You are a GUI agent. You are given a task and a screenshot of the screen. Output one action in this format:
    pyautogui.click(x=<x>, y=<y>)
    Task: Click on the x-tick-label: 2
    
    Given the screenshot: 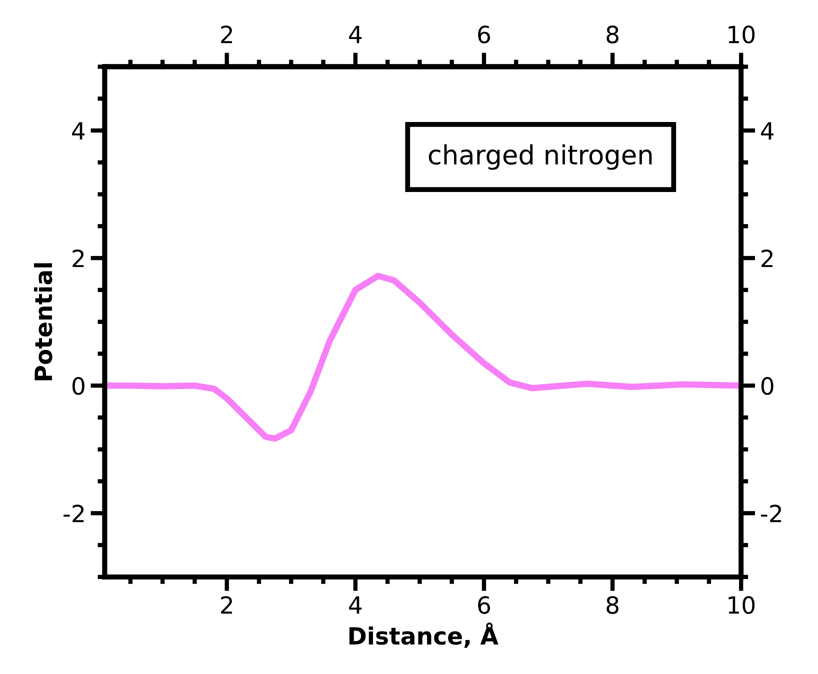 What is the action you would take?
    pyautogui.click(x=226, y=605)
    